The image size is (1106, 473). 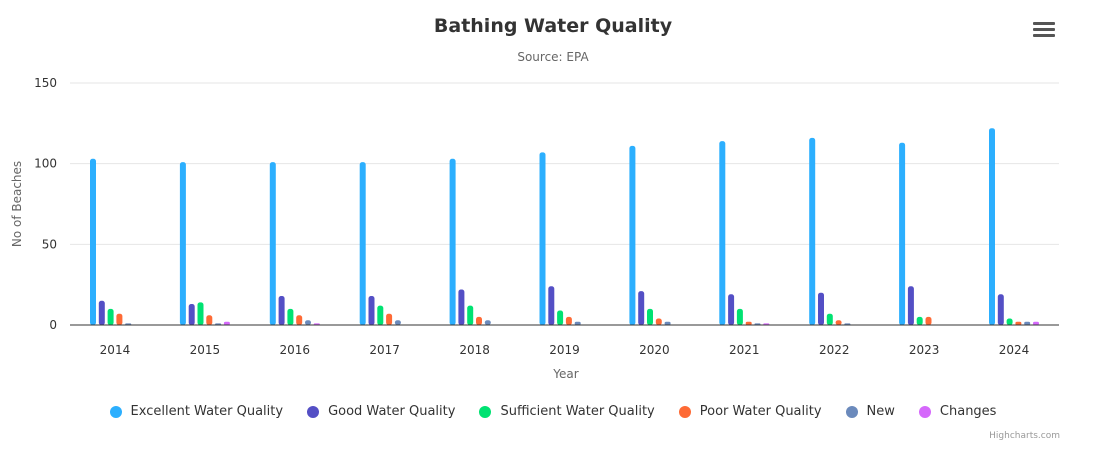 What do you see at coordinates (226, 323) in the screenshot?
I see `bar-changes-2015` at bounding box center [226, 323].